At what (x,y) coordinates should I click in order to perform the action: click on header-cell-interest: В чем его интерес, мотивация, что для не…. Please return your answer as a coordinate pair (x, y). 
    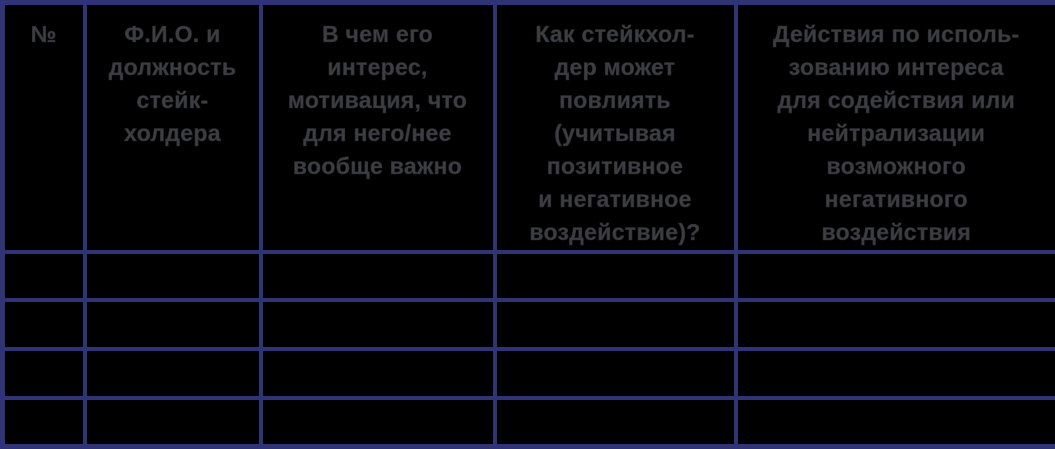
    Looking at the image, I should click on (377, 127).